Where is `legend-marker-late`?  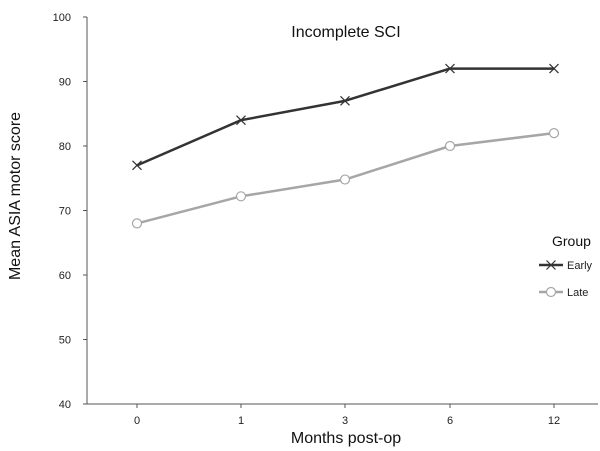
legend-marker-late is located at coordinates (551, 292).